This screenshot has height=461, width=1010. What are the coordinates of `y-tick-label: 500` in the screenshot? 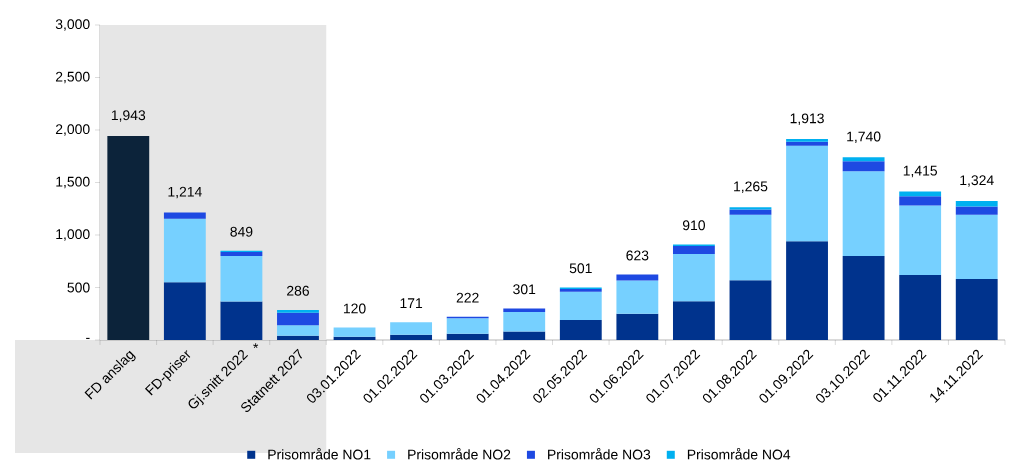 It's located at (78, 287).